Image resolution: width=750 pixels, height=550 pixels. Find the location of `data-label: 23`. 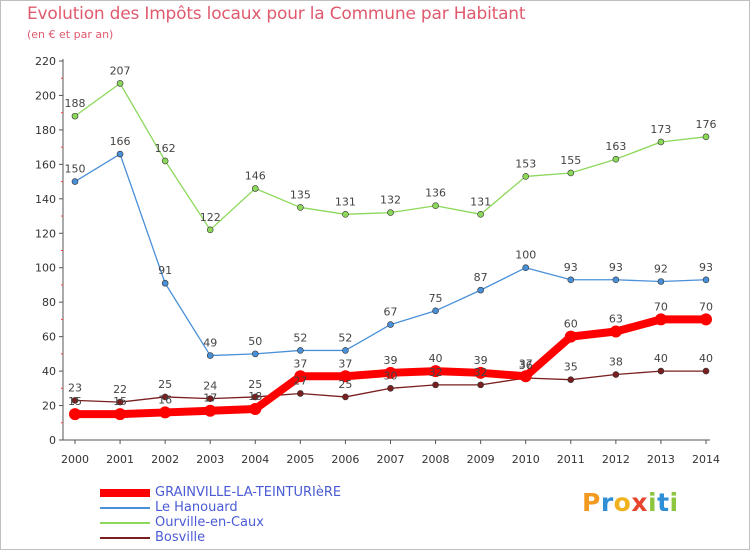

data-label: 23 is located at coordinates (75, 387).